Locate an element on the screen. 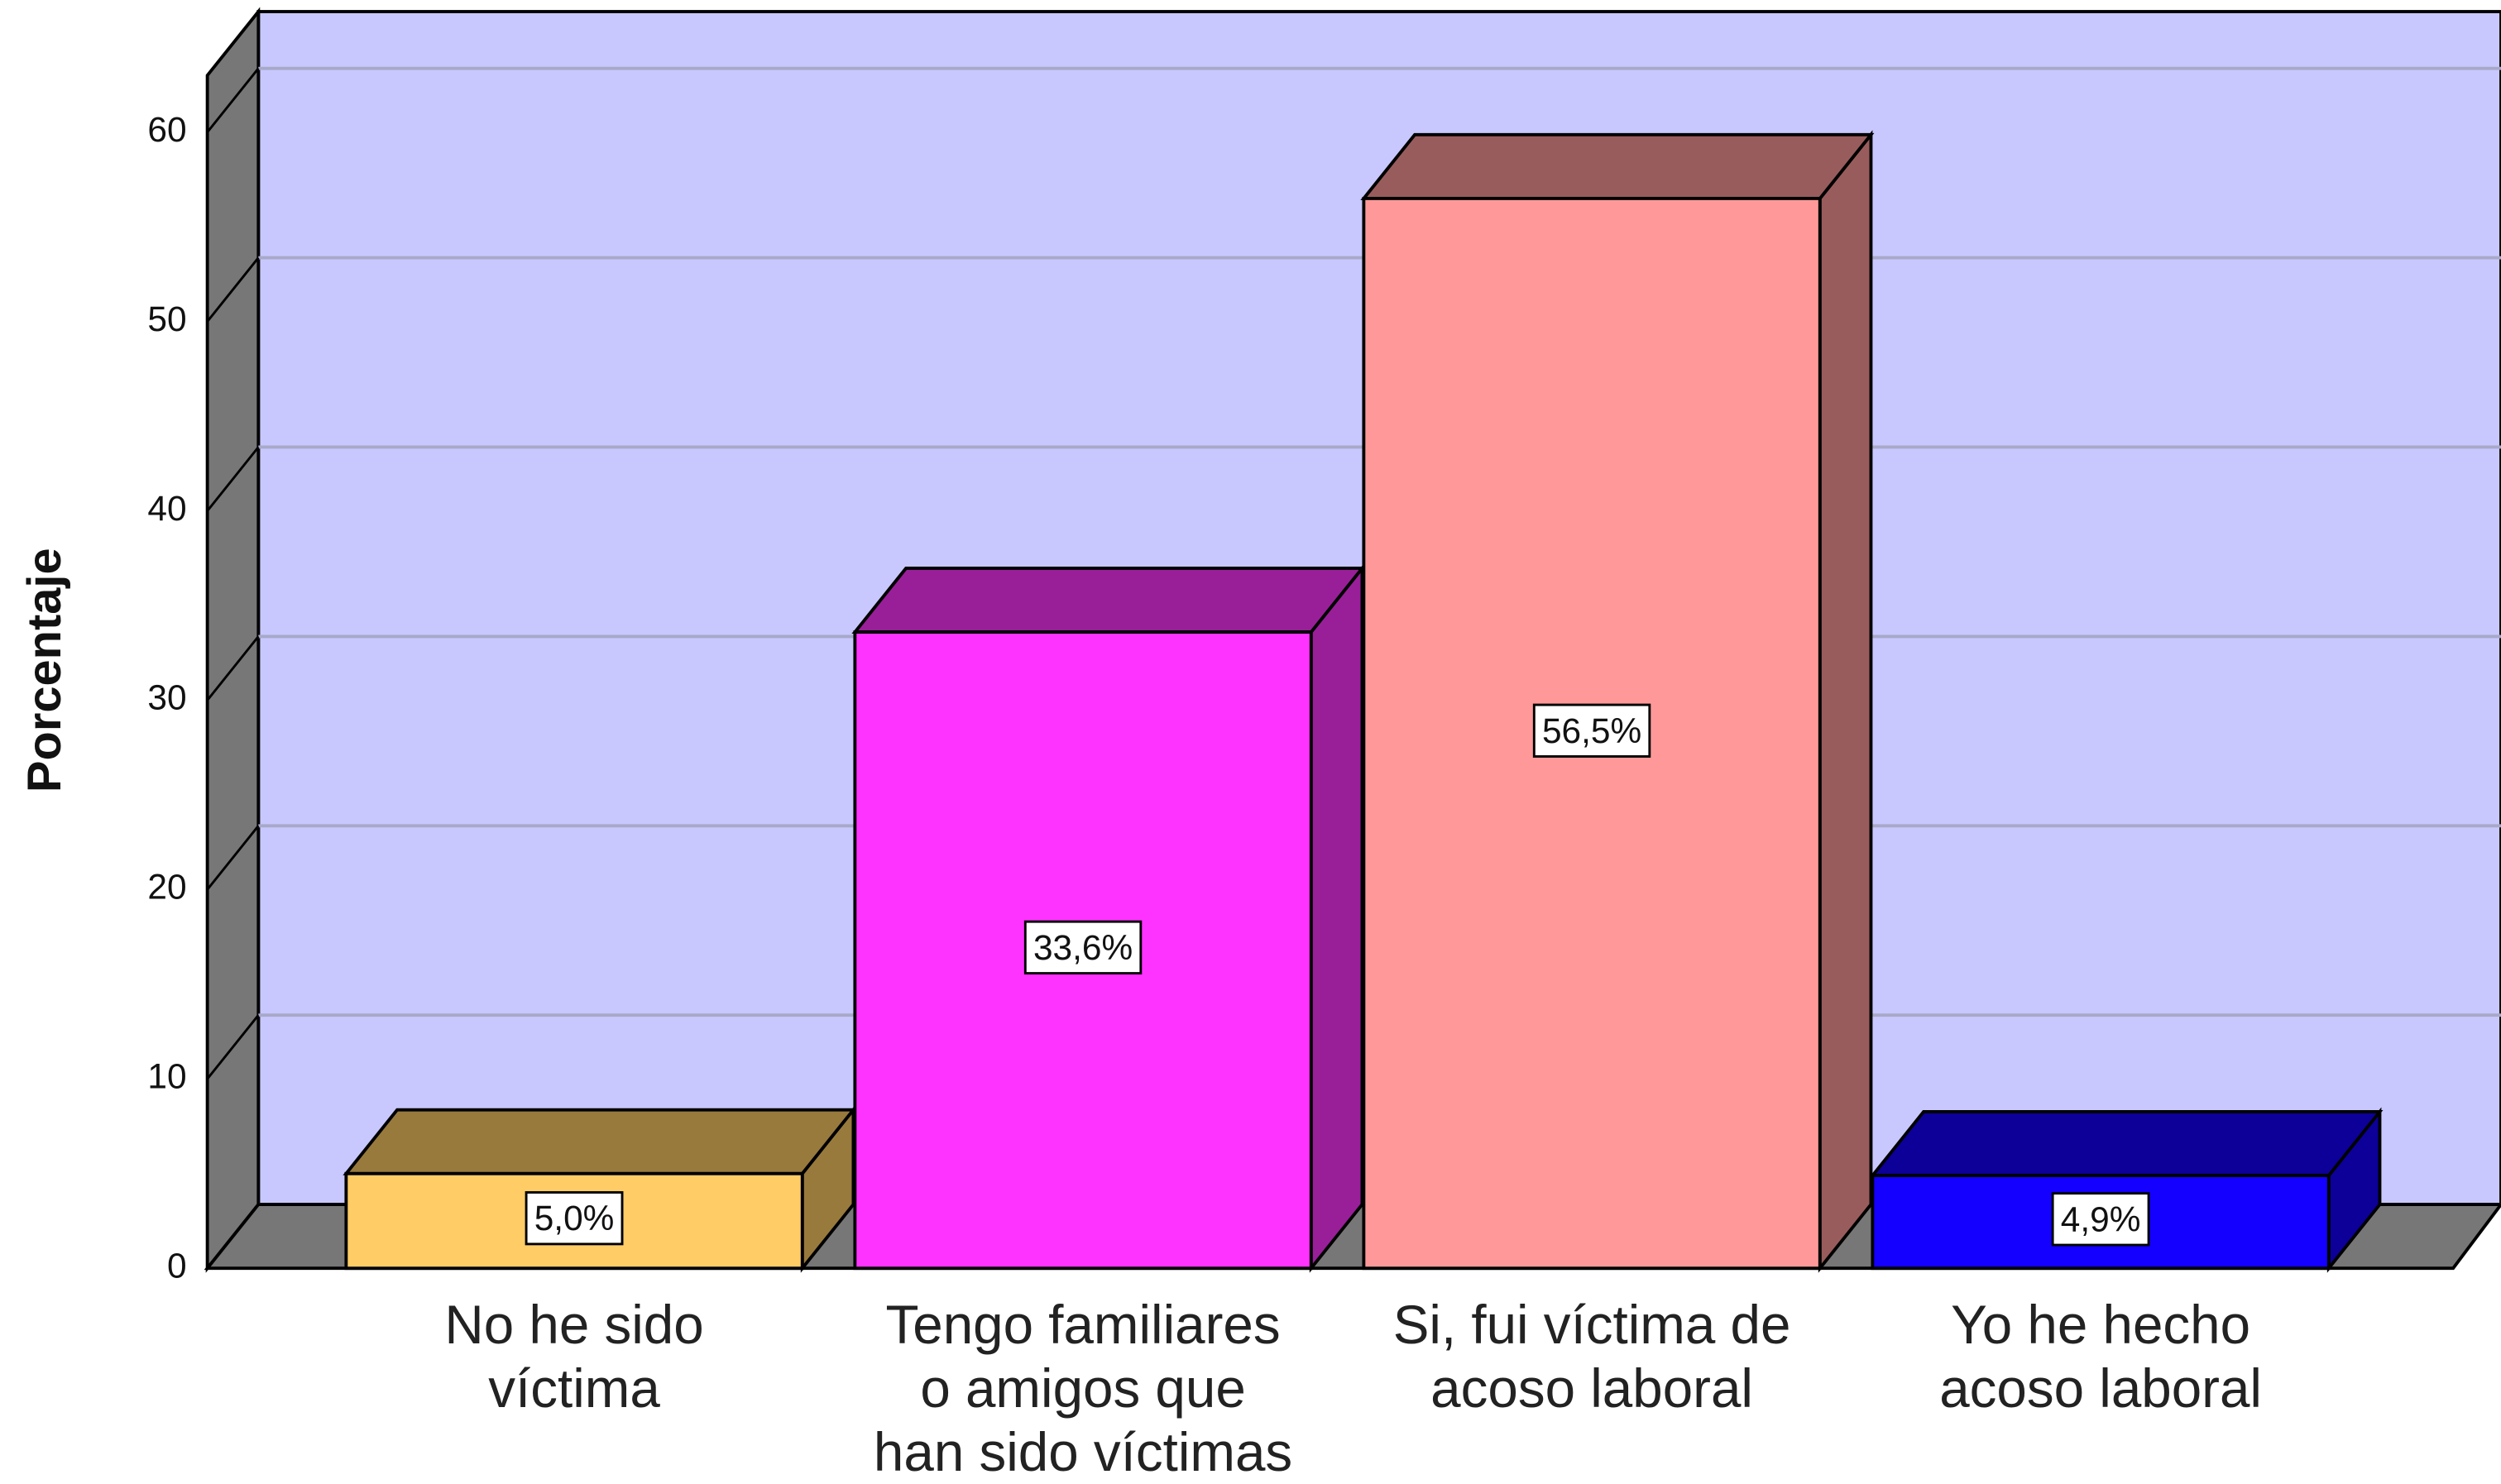 Image resolution: width=2501 pixels, height=1484 pixels. value-label-text: 33,6% is located at coordinates (1083, 947).